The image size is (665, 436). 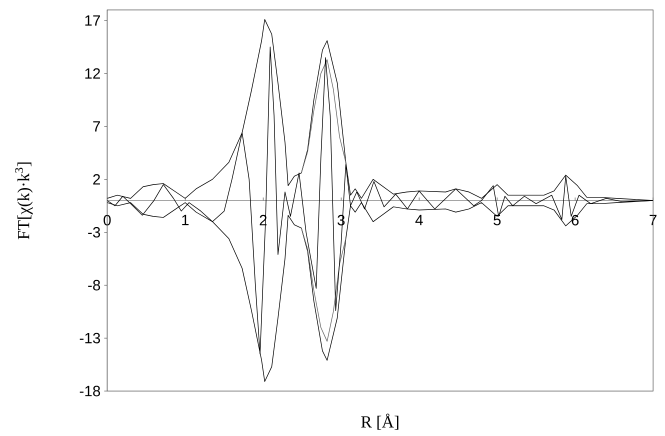 I want to click on x-tick-label: 5, so click(x=497, y=220).